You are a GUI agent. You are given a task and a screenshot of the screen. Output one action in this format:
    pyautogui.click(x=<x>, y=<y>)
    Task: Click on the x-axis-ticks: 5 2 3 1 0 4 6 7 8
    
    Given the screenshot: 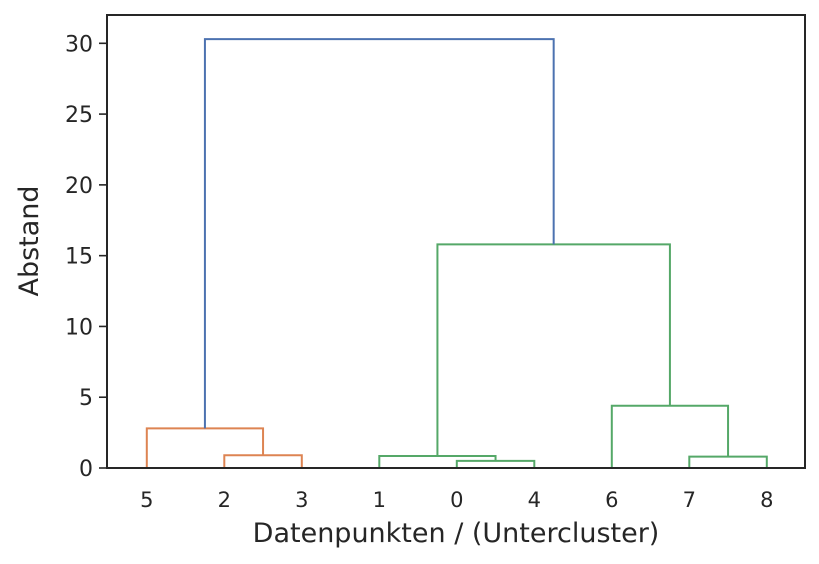 What is the action you would take?
    pyautogui.click(x=456, y=500)
    